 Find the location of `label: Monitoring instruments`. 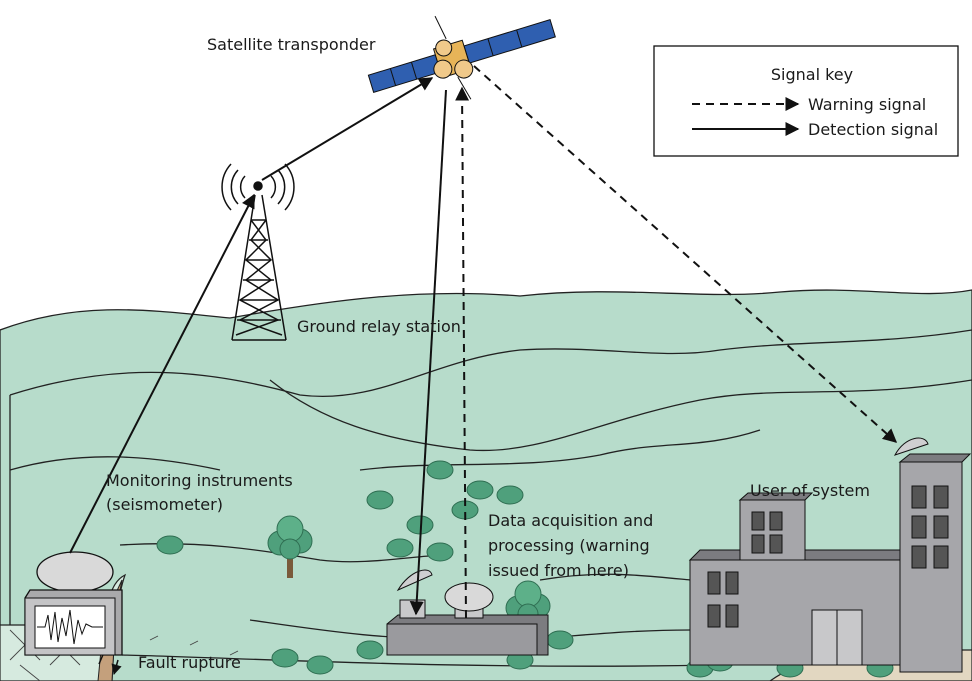

label: Monitoring instruments is located at coordinates (199, 480).